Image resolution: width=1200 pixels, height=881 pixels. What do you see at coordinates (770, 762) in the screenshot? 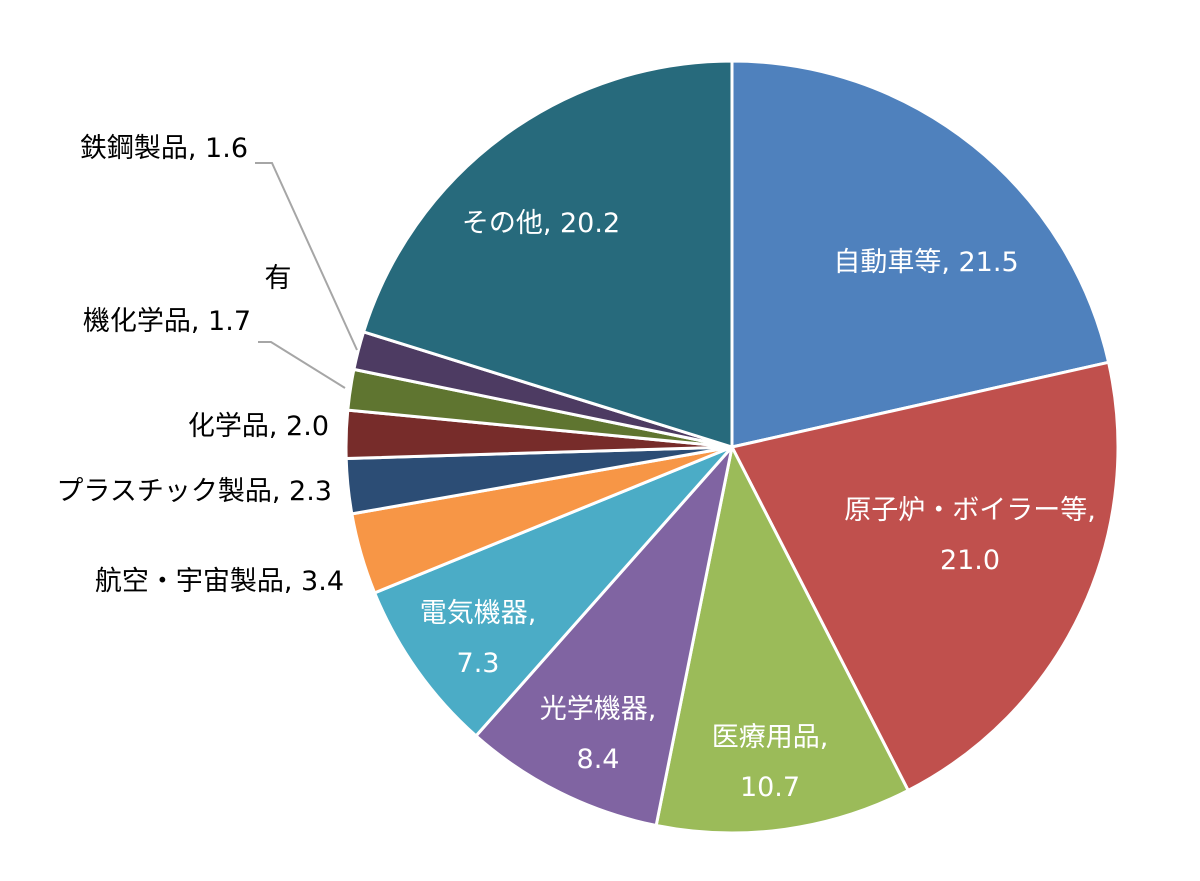
I see `data-label-2: 医療用品, 10.7` at bounding box center [770, 762].